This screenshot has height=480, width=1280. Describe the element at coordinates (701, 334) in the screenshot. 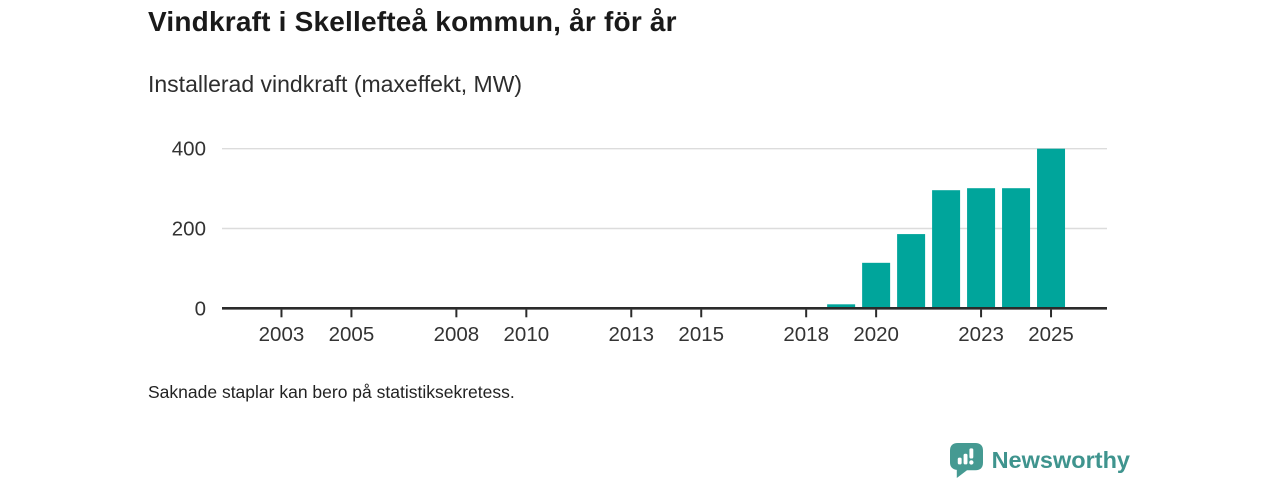

I see `x-axis-label-2015: 2015` at that location.